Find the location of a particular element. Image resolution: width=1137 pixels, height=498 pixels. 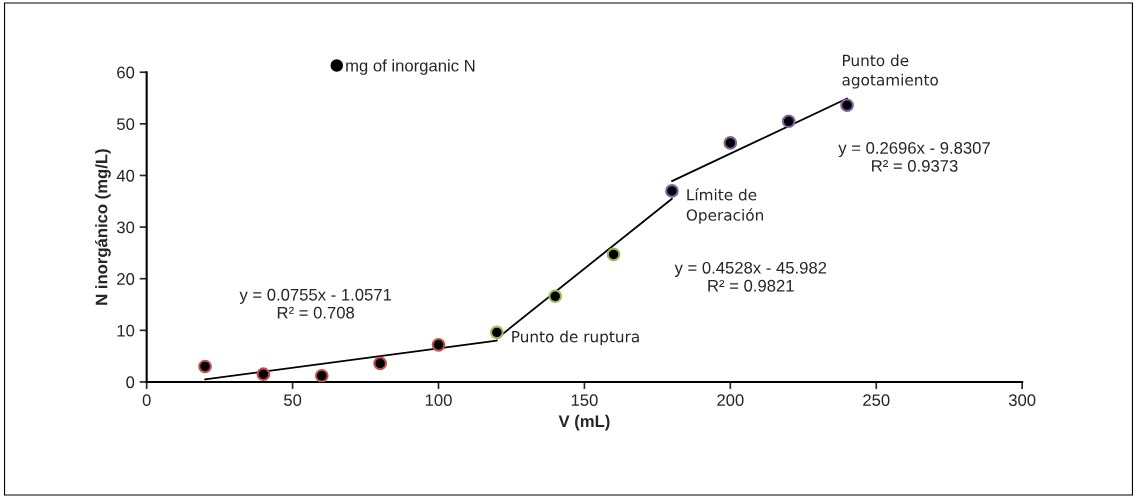

x-tick-label: 300 is located at coordinates (1022, 400).